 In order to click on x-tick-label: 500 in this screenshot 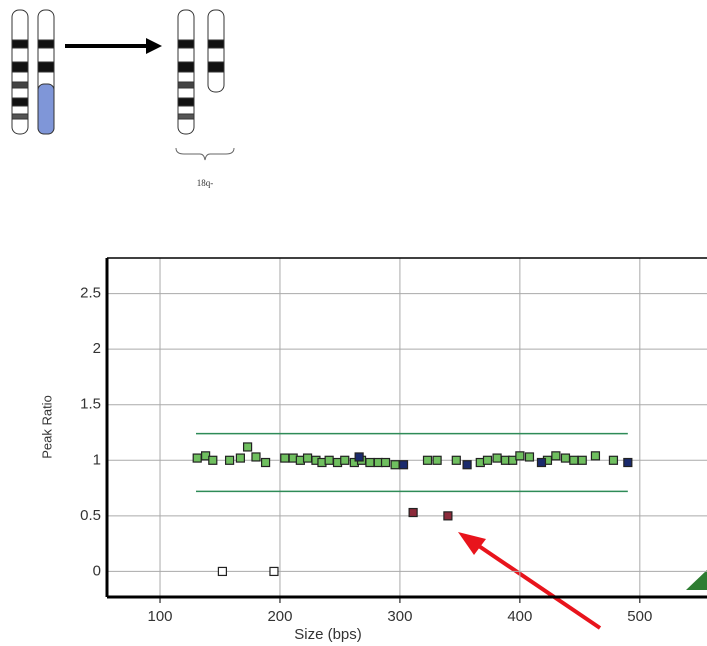, I will do `click(639, 616)`.